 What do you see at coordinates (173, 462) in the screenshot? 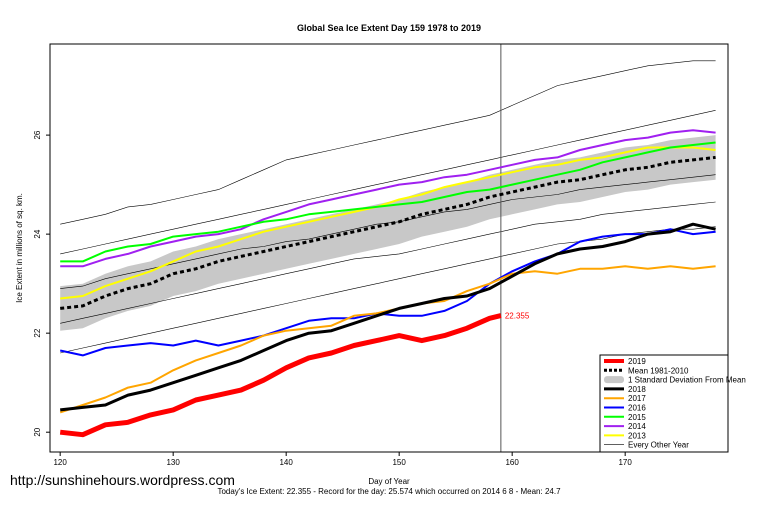
I see `x-tick-label: 130` at bounding box center [173, 462].